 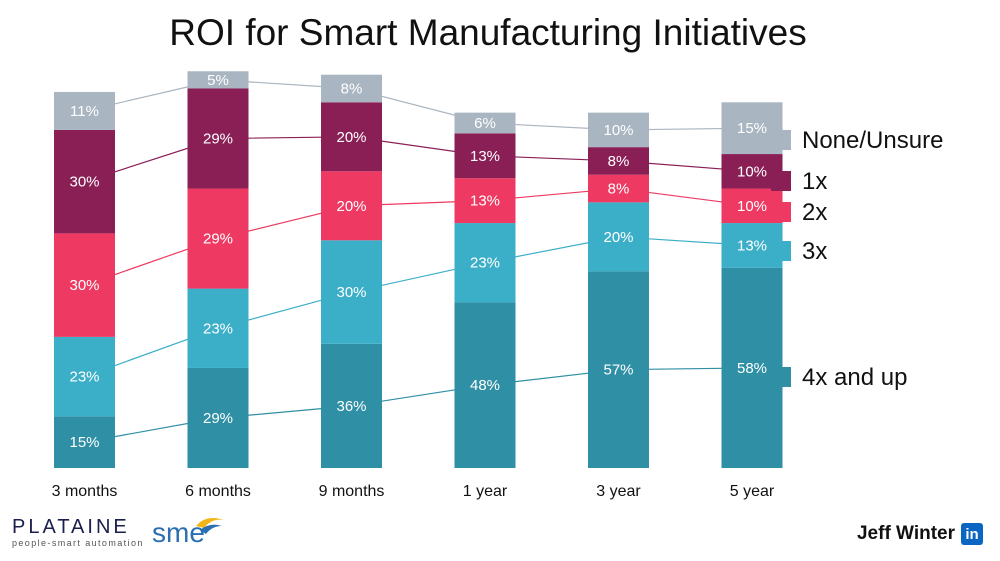 I want to click on data-label-none-unsure-5-year: 15%, so click(x=752, y=128).